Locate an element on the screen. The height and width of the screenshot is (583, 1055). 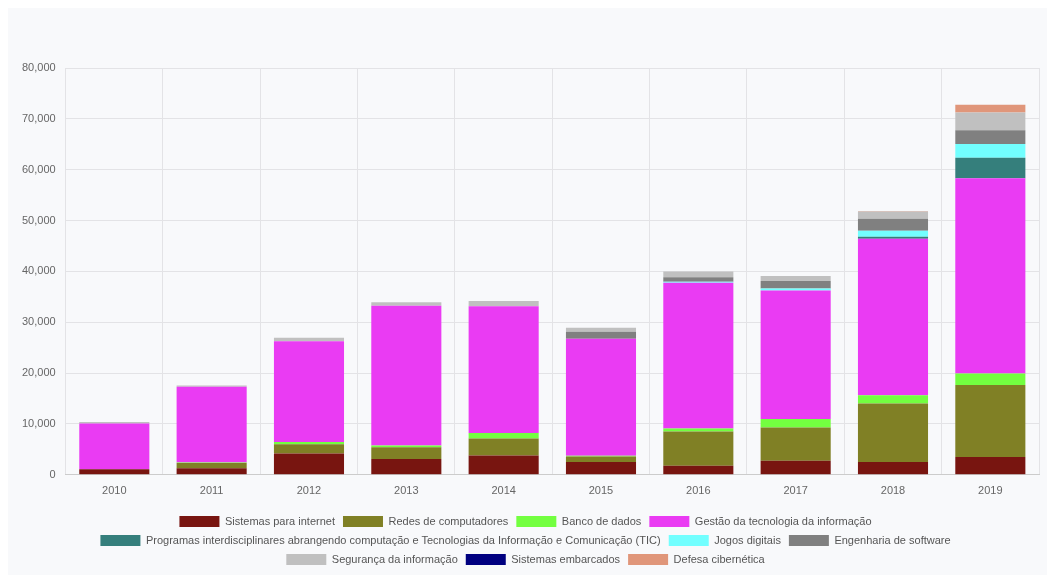
y-tick-label: 60,000 is located at coordinates (38, 168).